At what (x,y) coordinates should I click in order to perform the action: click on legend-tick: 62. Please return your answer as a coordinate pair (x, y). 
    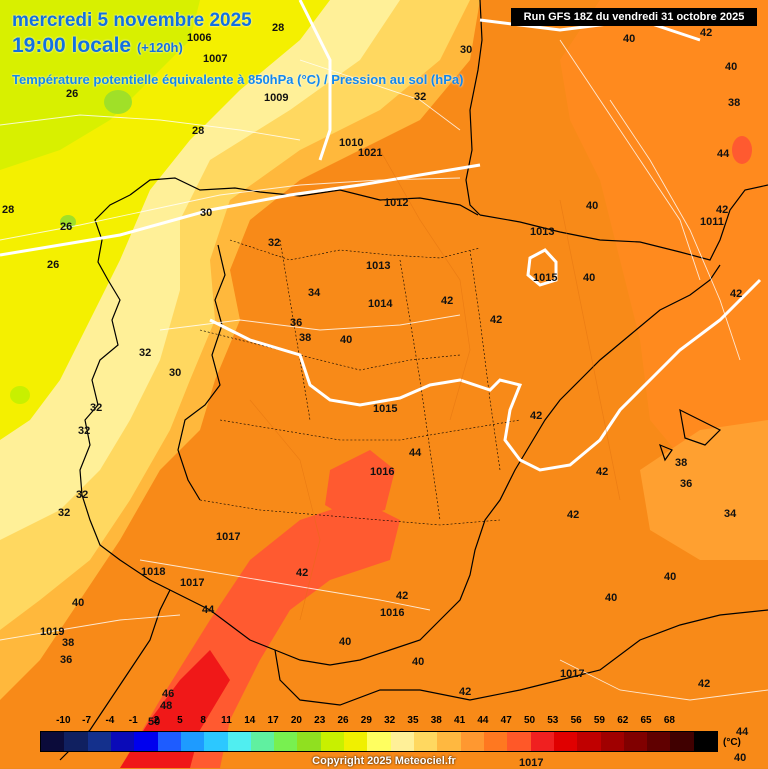
    Looking at the image, I should click on (623, 720).